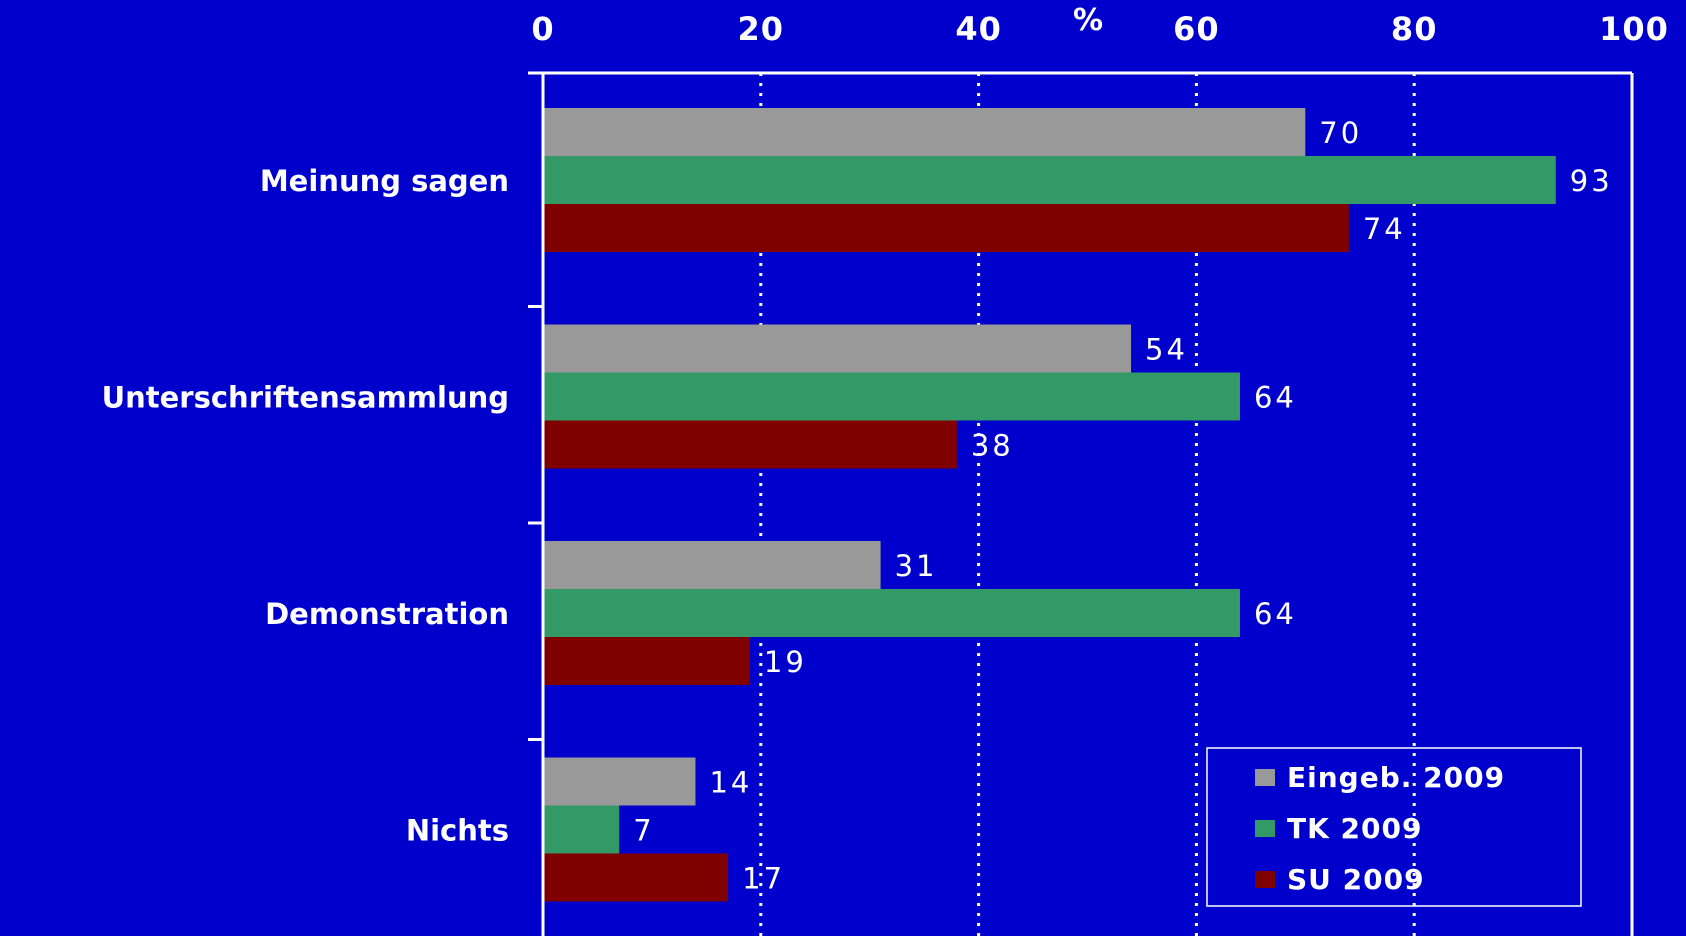 This screenshot has width=1686, height=936. I want to click on legend-frame, so click(1394, 827).